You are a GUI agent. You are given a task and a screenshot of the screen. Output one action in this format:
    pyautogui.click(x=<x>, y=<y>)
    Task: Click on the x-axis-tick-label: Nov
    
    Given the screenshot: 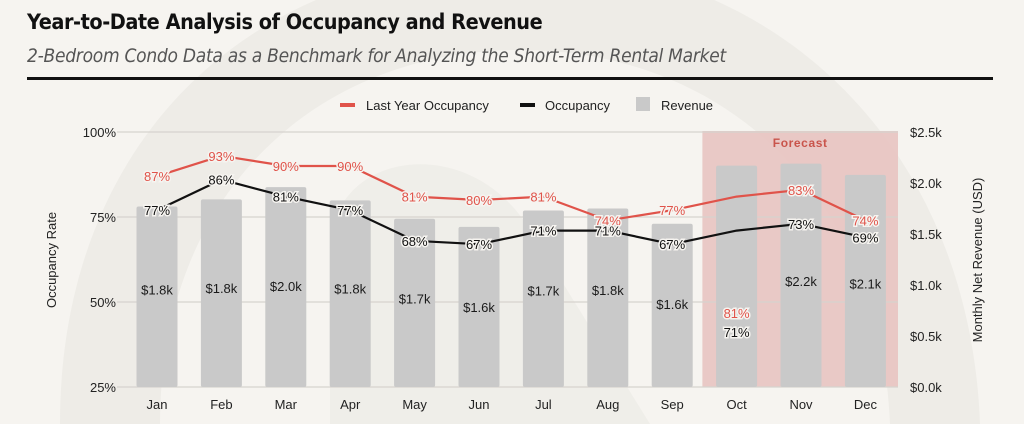 What is the action you would take?
    pyautogui.click(x=801, y=404)
    